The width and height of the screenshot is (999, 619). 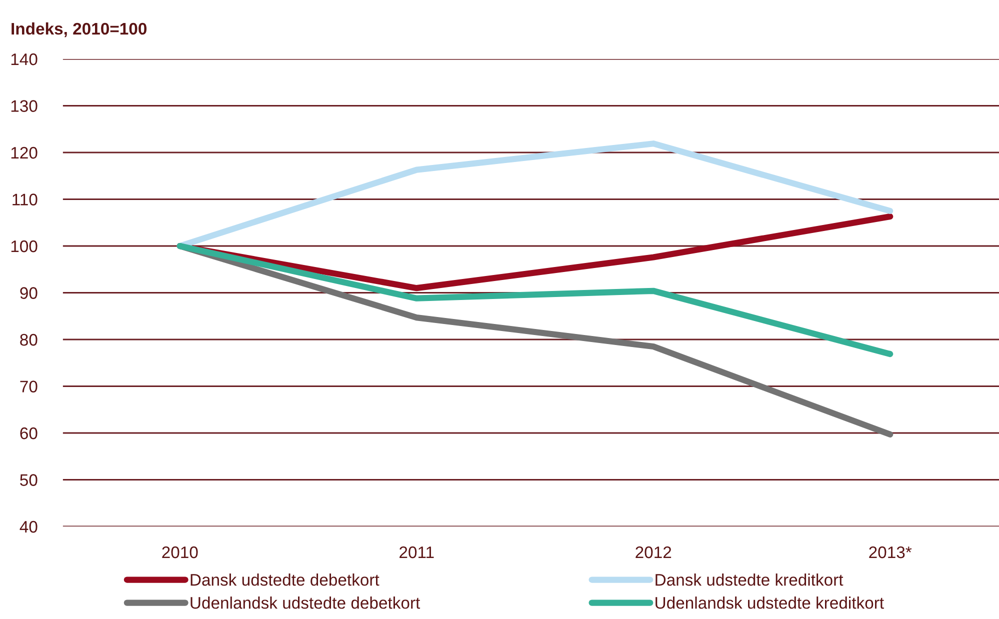 What do you see at coordinates (29, 293) in the screenshot?
I see `y-tick-label: 90` at bounding box center [29, 293].